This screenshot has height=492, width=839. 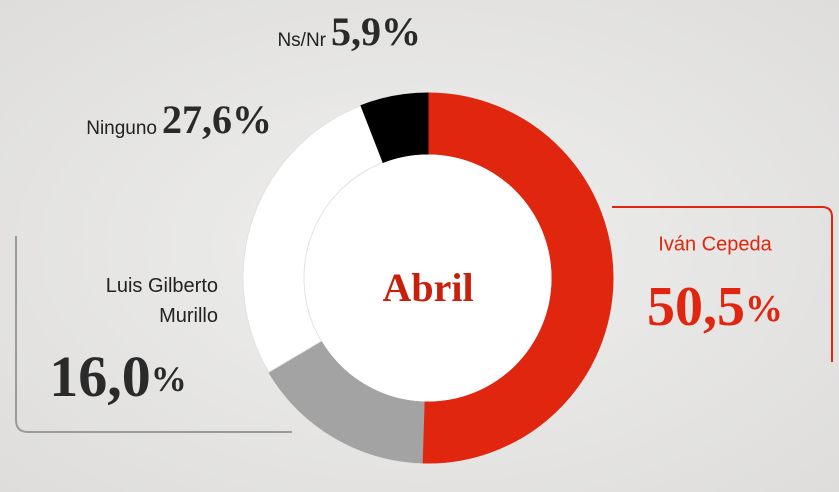 What do you see at coordinates (715, 244) in the screenshot?
I see `segment-name: Iván Cepeda` at bounding box center [715, 244].